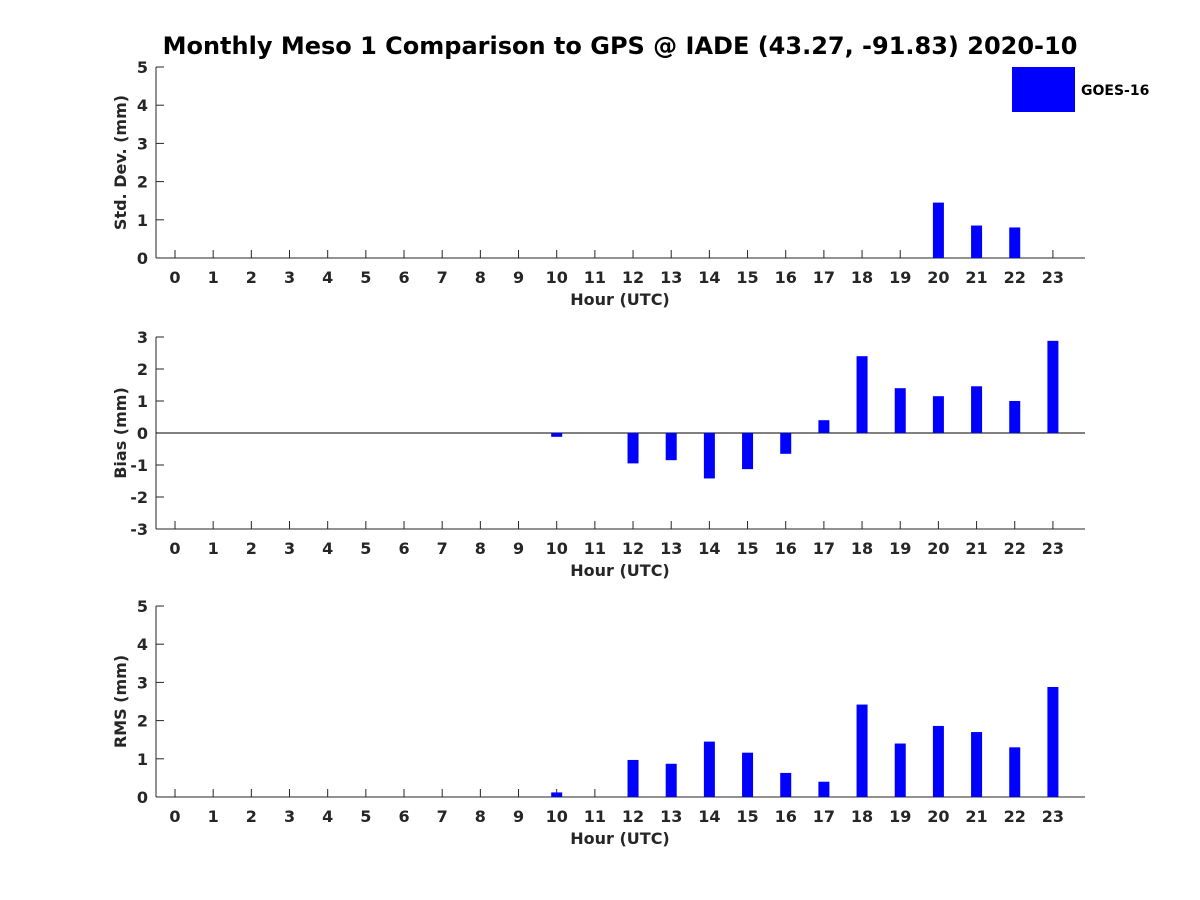 This screenshot has height=900, width=1200. I want to click on legend-label: GOES-16, so click(1115, 91).